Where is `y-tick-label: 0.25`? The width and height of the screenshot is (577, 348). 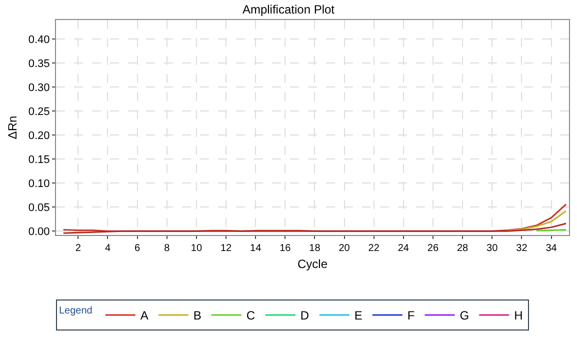 y-tick-label: 0.25 is located at coordinates (39, 112).